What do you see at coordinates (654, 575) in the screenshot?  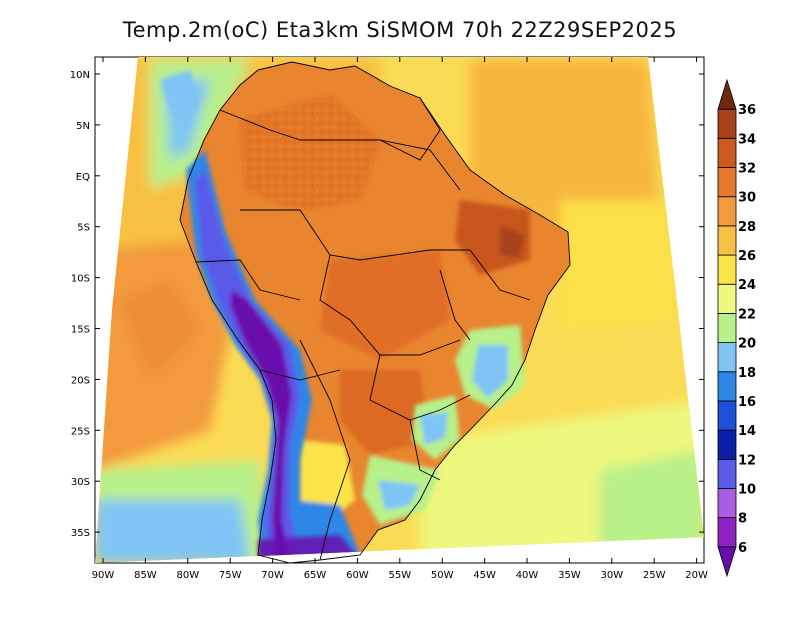 I see `lon-label: 25W` at bounding box center [654, 575].